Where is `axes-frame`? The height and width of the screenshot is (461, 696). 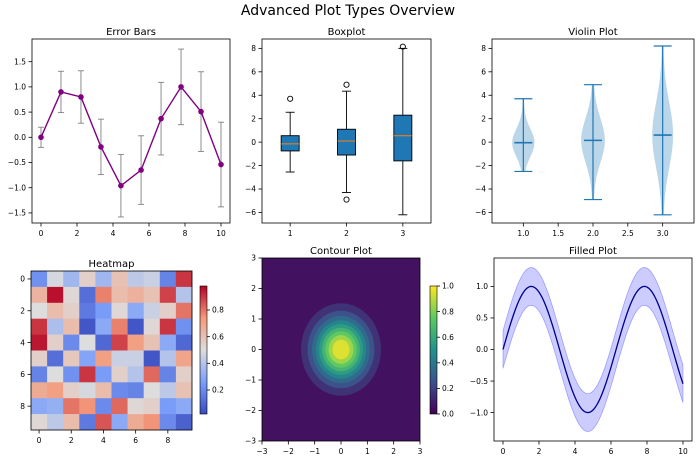
axes-frame is located at coordinates (131, 131).